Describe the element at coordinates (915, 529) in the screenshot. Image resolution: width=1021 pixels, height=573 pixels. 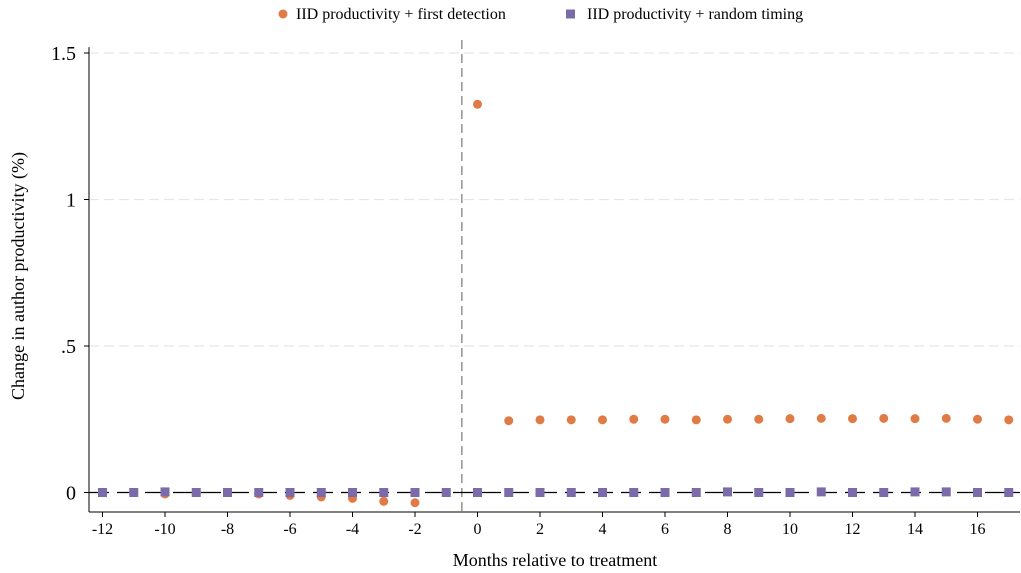
I see `x-tick-label: 14` at that location.